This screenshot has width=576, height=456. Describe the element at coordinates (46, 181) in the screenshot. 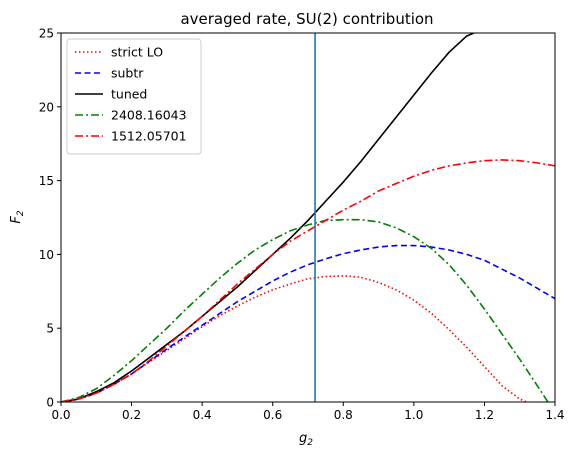

I see `y-tick-label: 15` at that location.